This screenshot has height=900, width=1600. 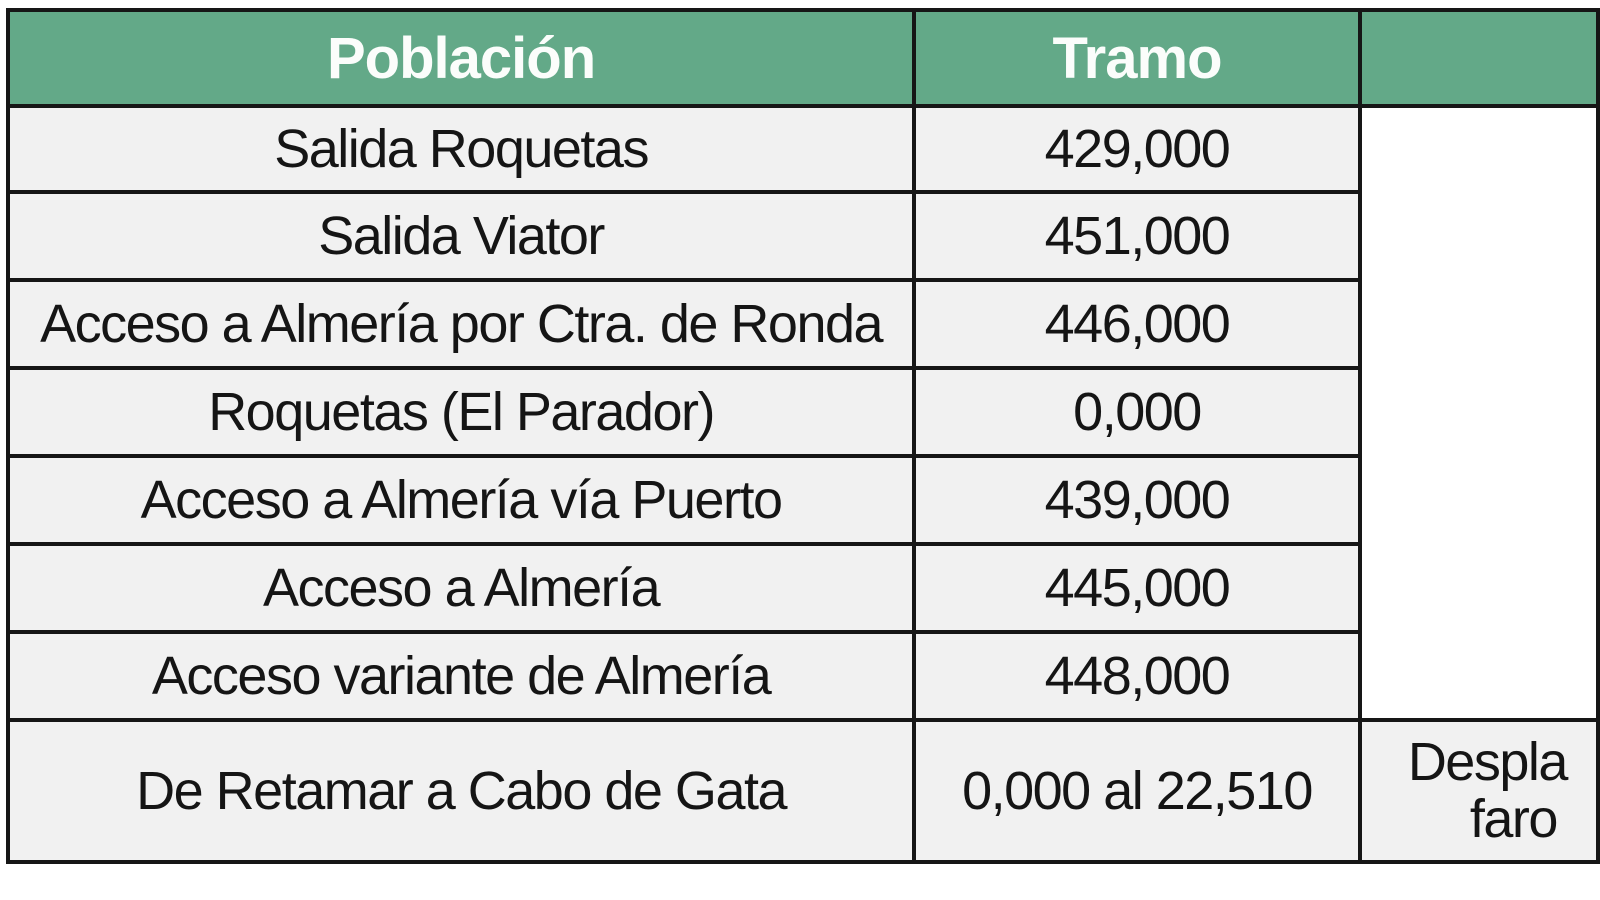 I want to click on cell-tramo: 451,000, so click(x=1137, y=236).